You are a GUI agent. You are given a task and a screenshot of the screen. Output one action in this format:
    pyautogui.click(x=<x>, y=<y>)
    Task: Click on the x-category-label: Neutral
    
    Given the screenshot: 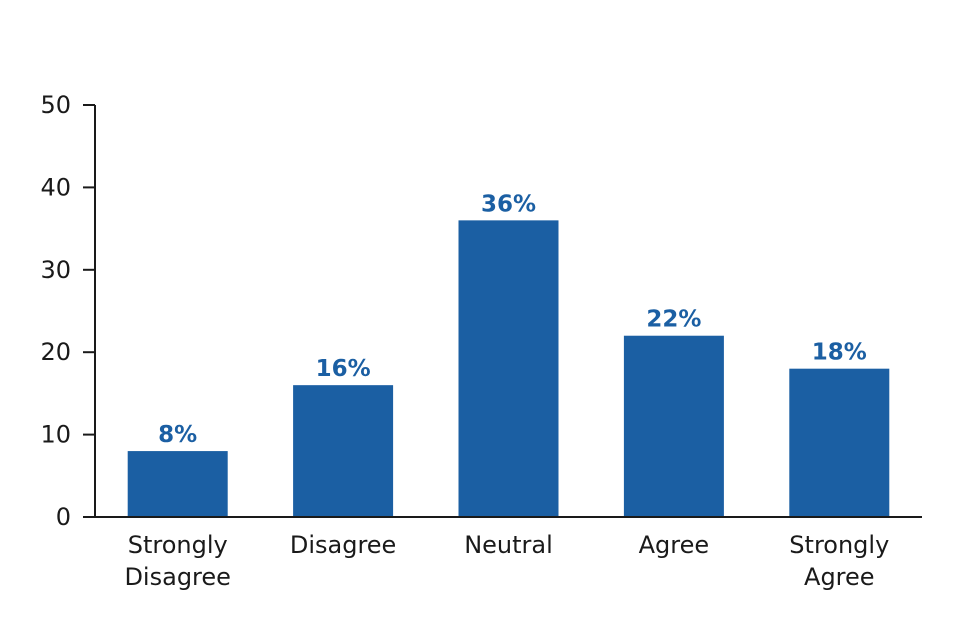 What is the action you would take?
    pyautogui.click(x=508, y=545)
    